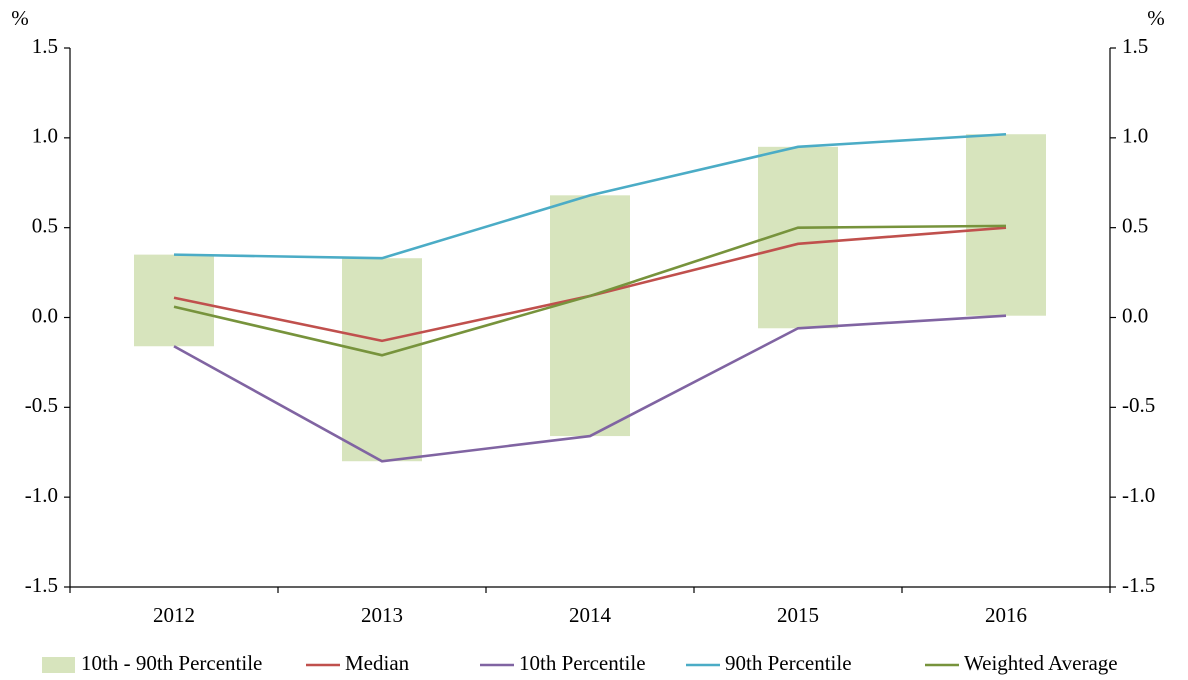  What do you see at coordinates (1041, 663) in the screenshot?
I see `legend-label: Weighted Average` at bounding box center [1041, 663].